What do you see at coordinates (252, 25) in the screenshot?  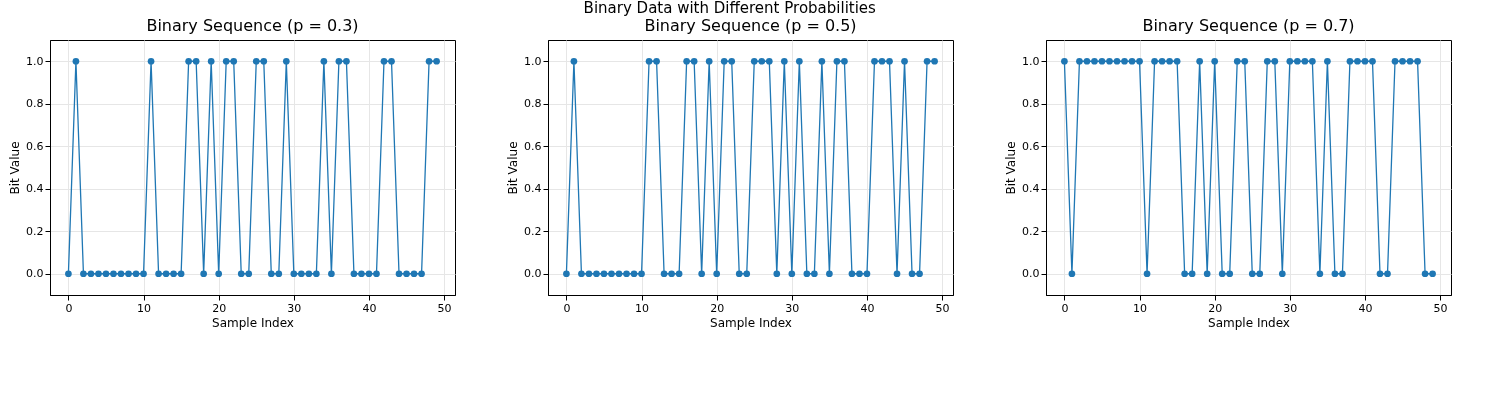 I see `chart-title: Binary Sequence (p = 0.3)` at bounding box center [252, 25].